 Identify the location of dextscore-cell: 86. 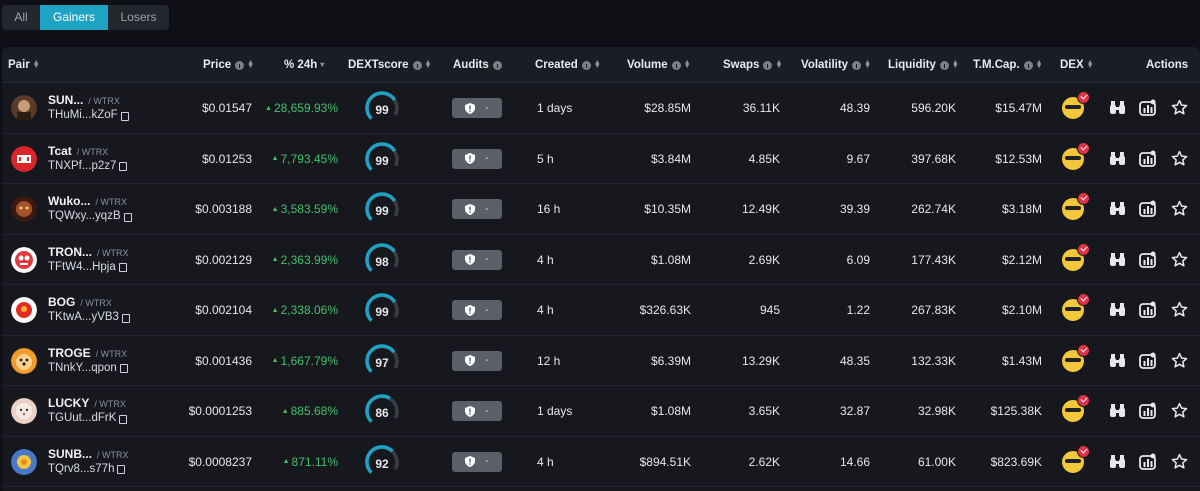
(382, 411).